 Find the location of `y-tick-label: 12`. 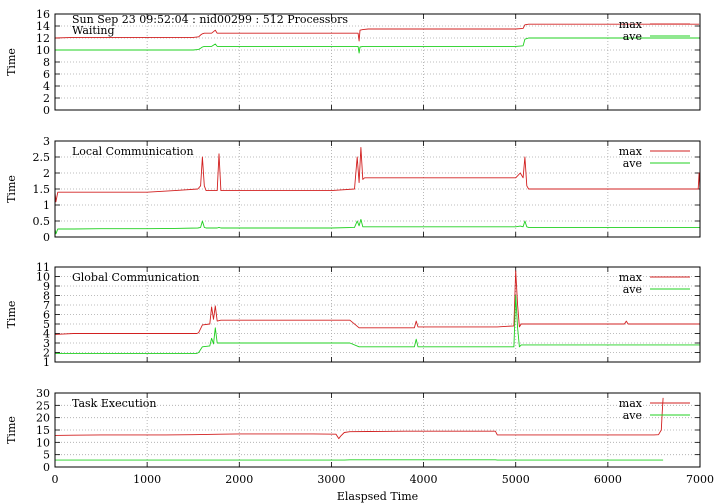

y-tick-label: 12 is located at coordinates (43, 38).